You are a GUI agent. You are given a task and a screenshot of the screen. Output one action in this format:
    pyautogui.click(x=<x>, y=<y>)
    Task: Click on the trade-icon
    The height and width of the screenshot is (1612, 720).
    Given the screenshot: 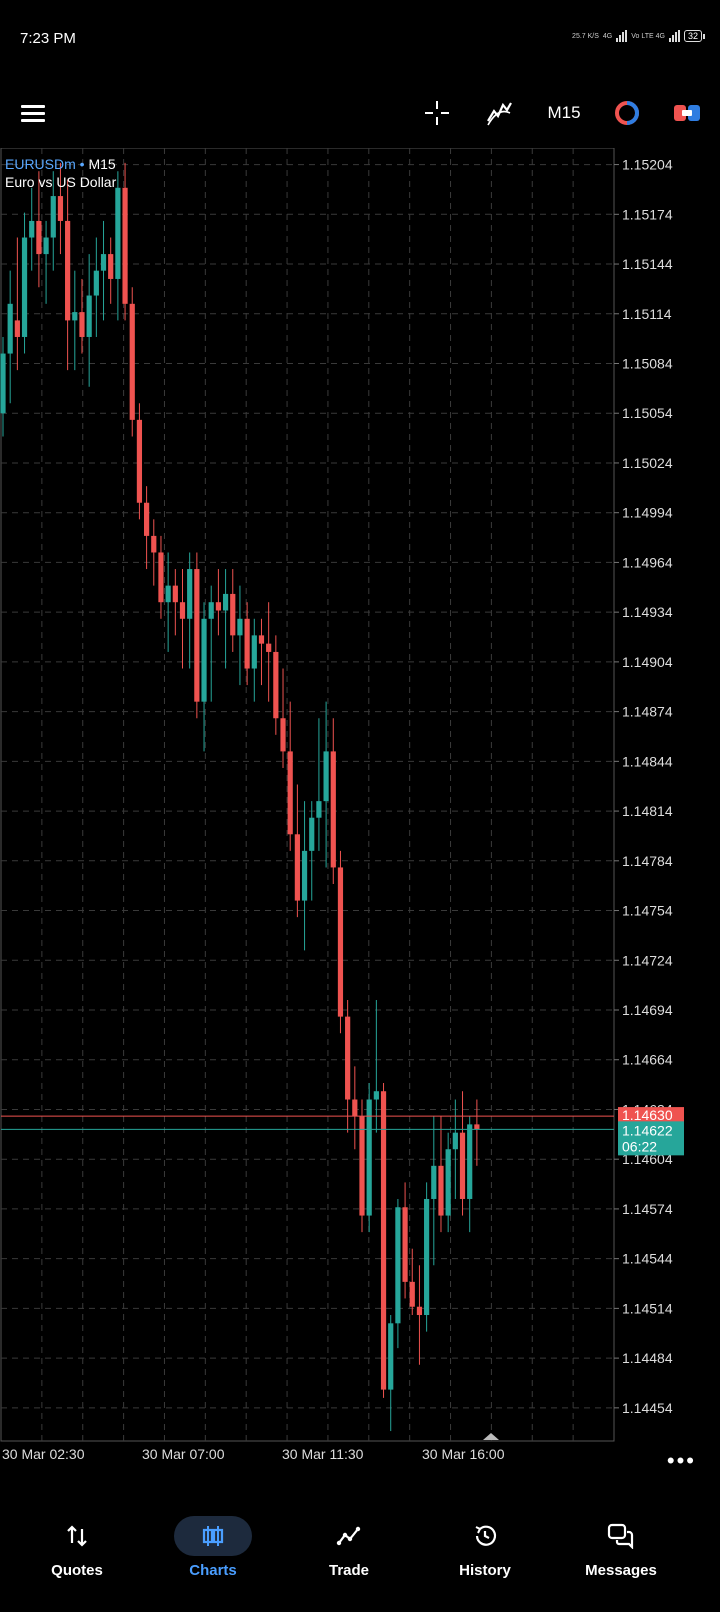 What is the action you would take?
    pyautogui.click(x=349, y=1536)
    